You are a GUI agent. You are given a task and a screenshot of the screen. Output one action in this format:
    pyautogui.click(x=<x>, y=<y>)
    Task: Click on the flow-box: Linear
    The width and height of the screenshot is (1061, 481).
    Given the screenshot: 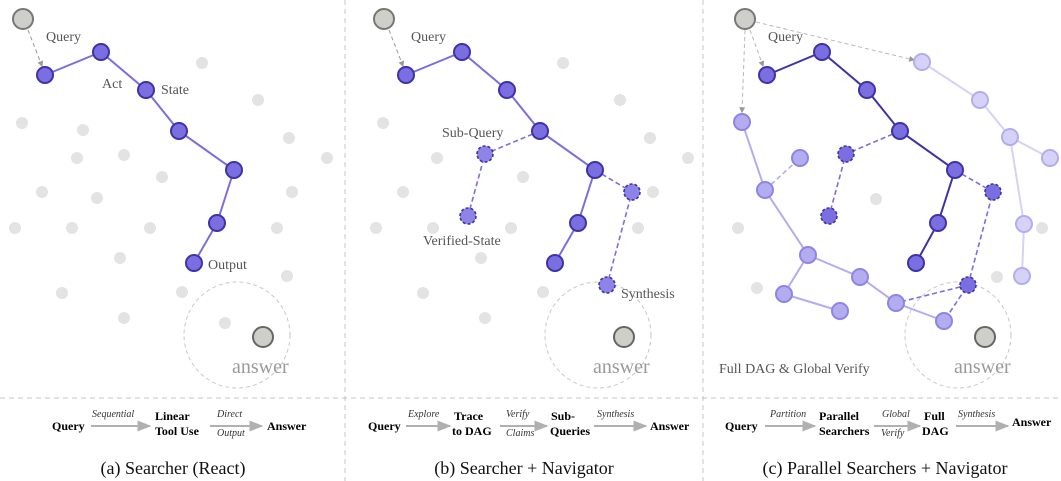 What is the action you would take?
    pyautogui.click(x=172, y=416)
    